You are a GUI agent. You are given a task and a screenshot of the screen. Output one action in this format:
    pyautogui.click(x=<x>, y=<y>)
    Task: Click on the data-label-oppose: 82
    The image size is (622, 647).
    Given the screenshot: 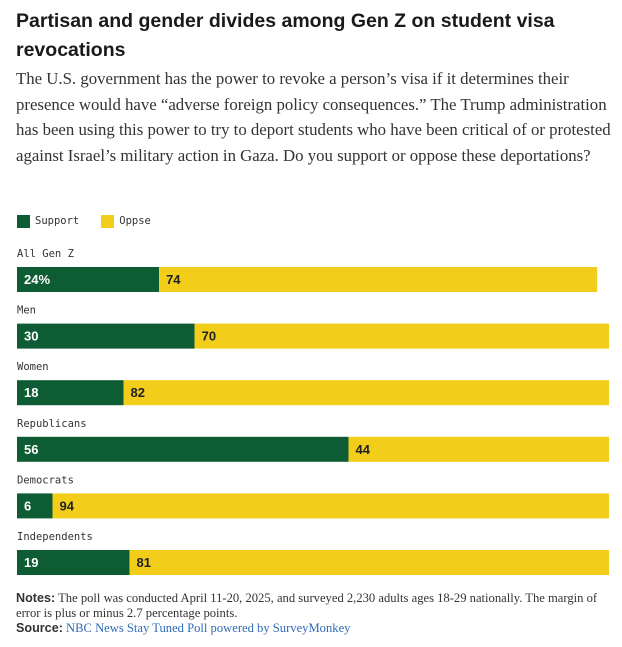 What is the action you would take?
    pyautogui.click(x=138, y=392)
    